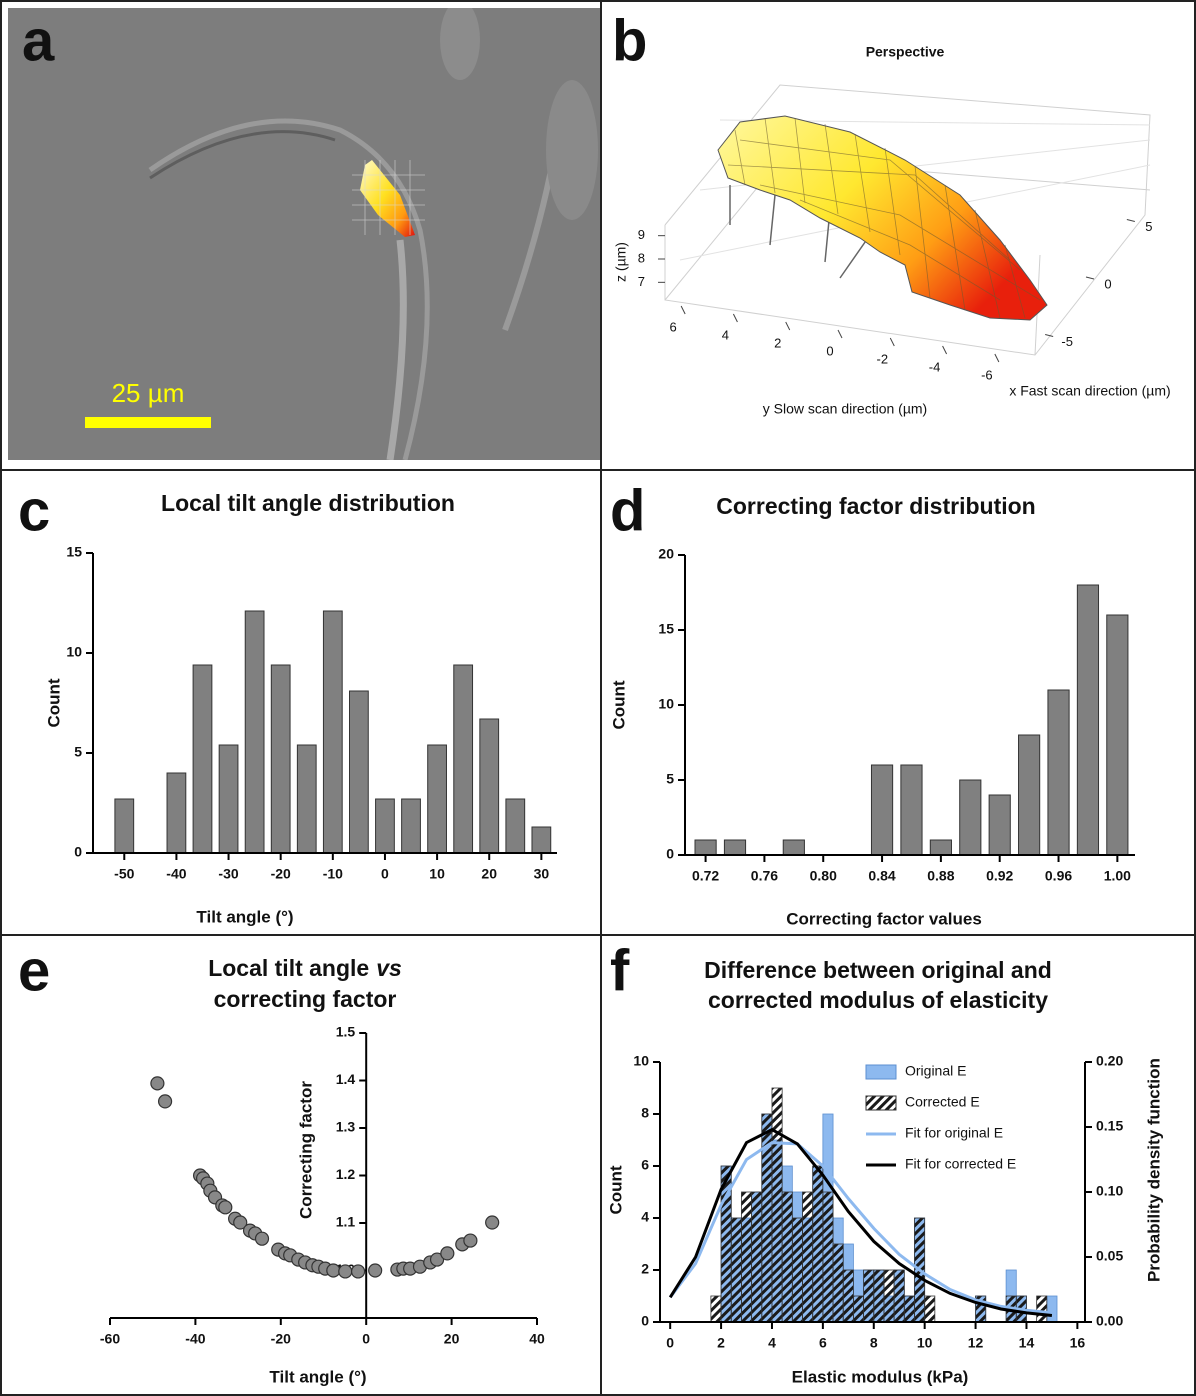 This screenshot has width=1196, height=1396. I want to click on chart-title: Perspective, so click(905, 52).